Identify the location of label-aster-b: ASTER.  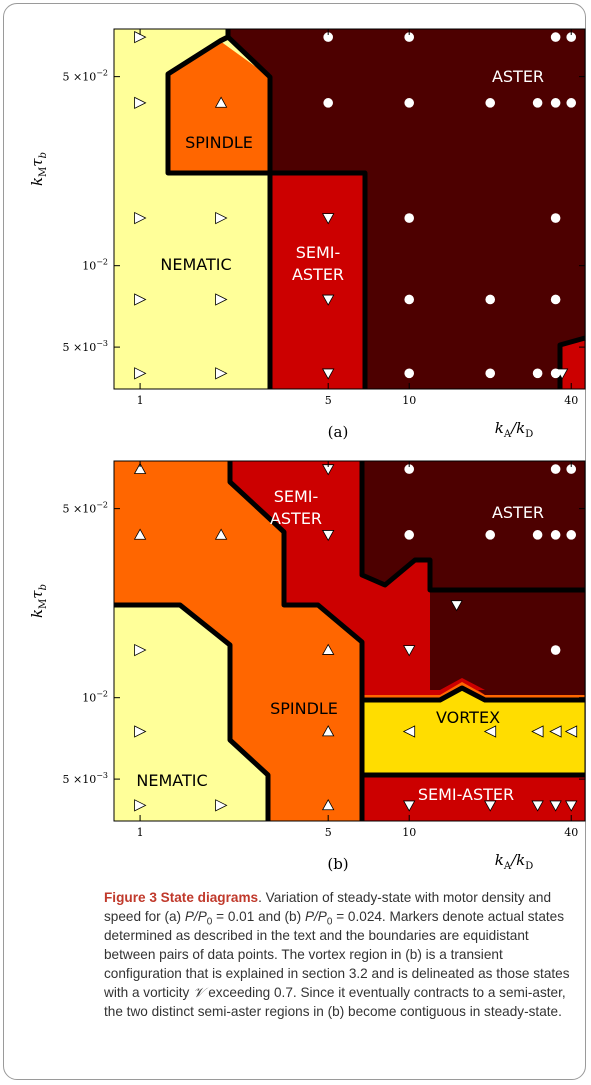
(518, 512).